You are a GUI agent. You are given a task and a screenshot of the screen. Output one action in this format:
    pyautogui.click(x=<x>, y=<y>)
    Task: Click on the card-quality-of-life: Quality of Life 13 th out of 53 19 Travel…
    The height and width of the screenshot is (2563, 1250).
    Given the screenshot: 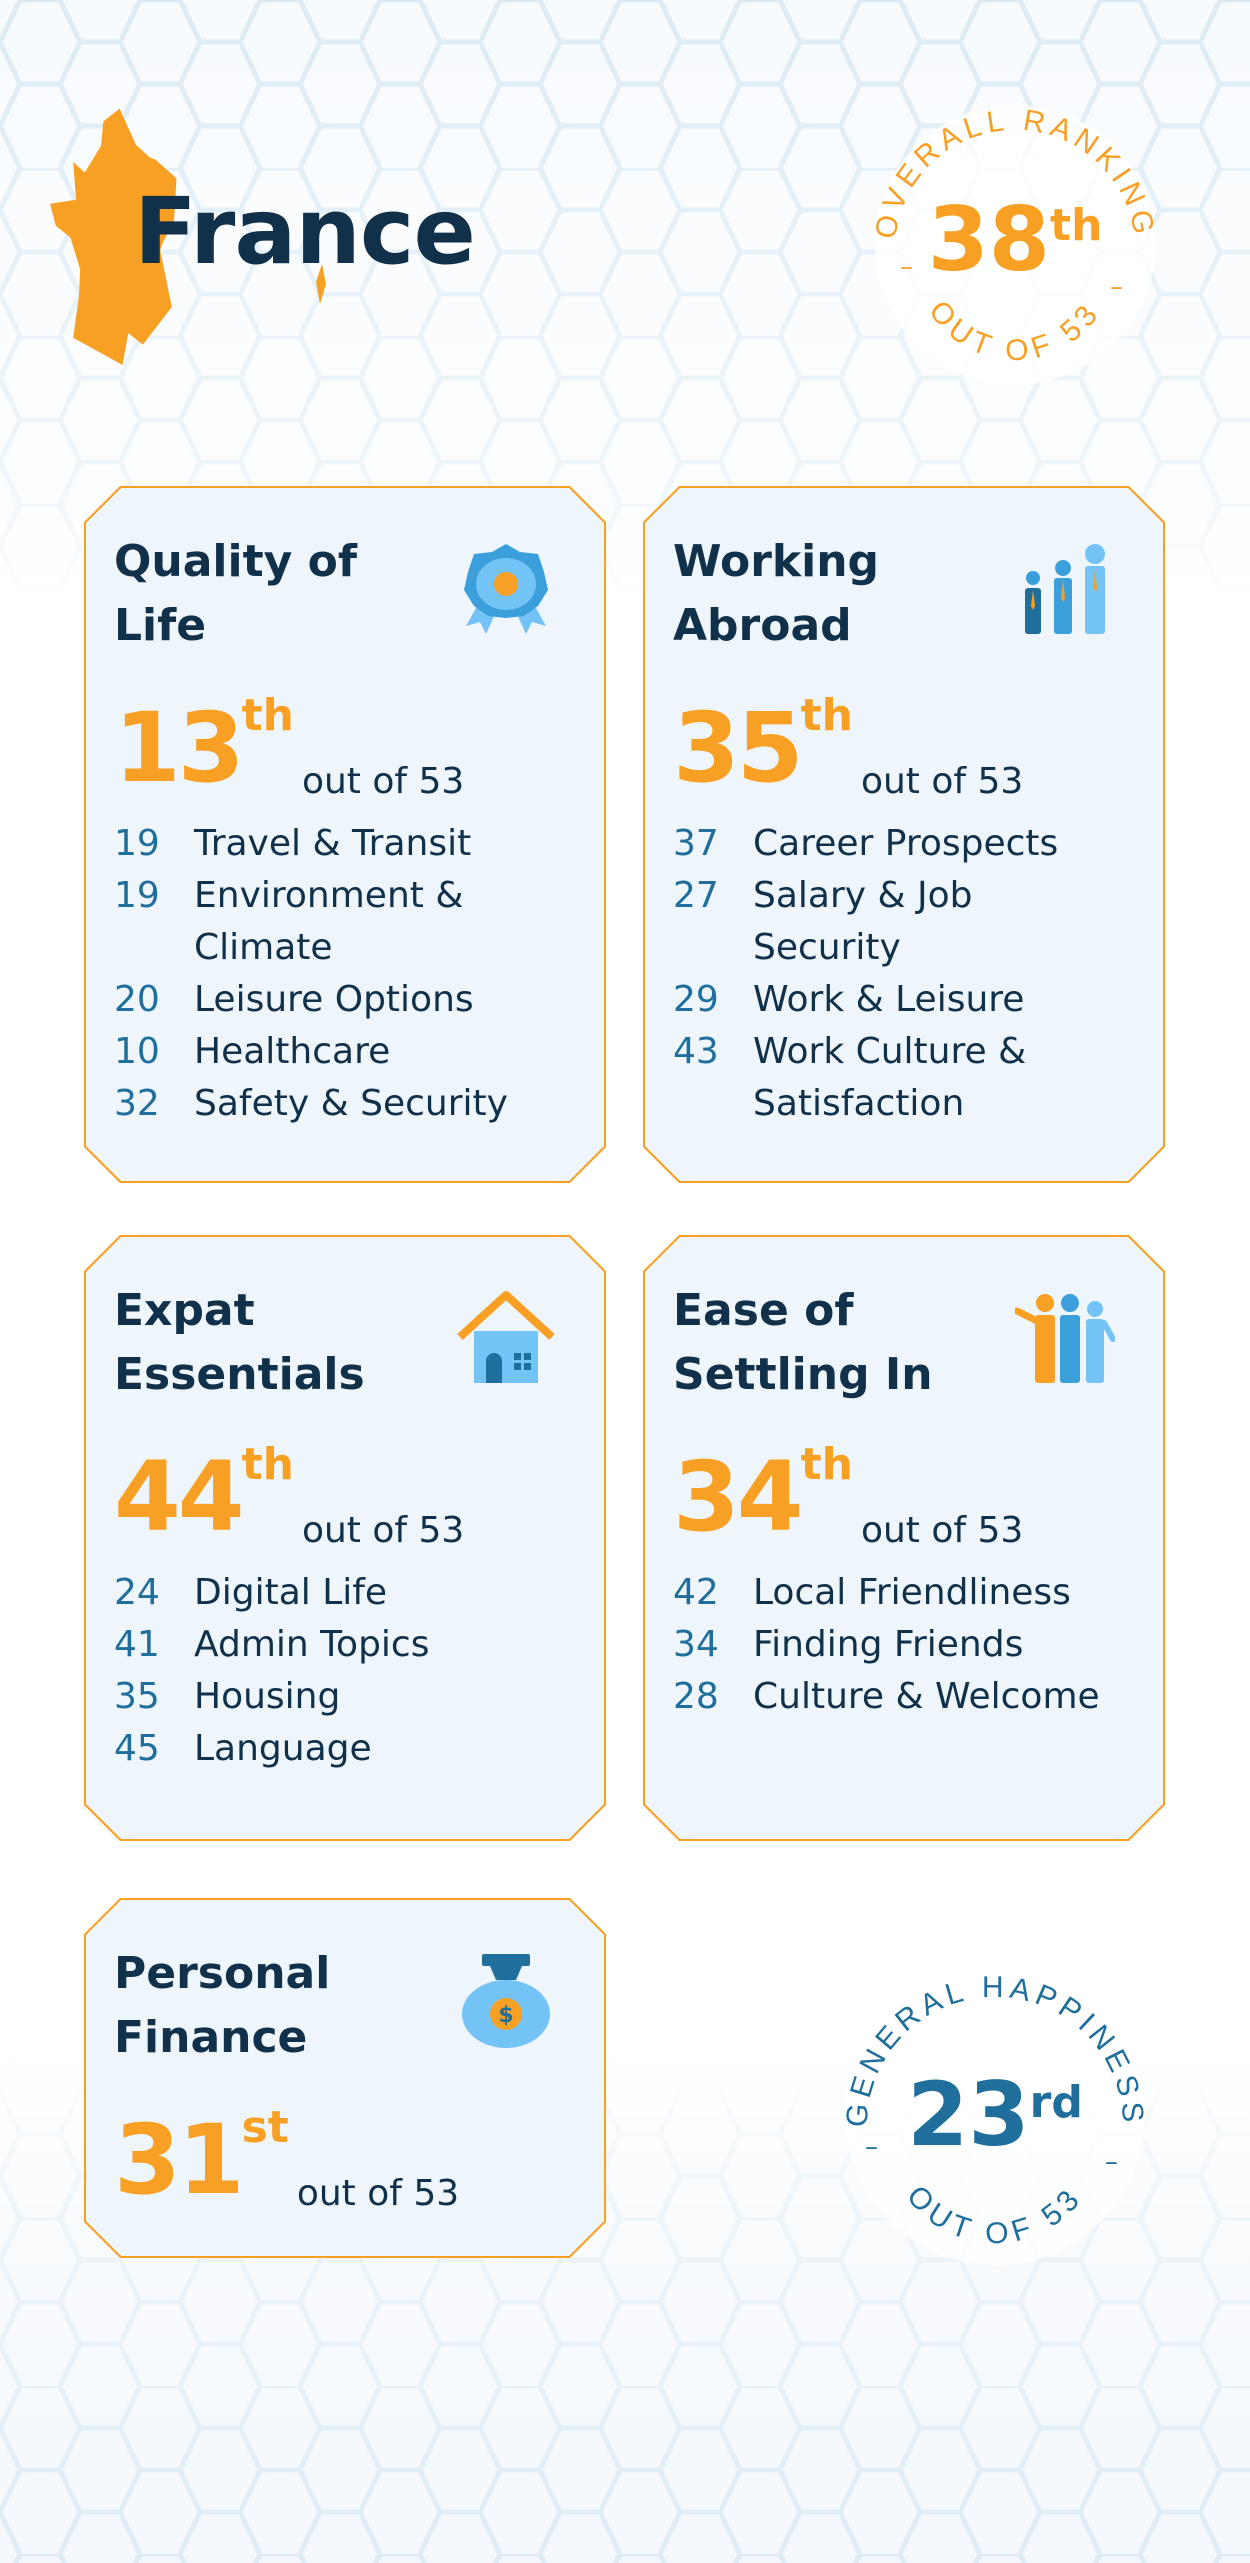 What is the action you would take?
    pyautogui.click(x=345, y=834)
    